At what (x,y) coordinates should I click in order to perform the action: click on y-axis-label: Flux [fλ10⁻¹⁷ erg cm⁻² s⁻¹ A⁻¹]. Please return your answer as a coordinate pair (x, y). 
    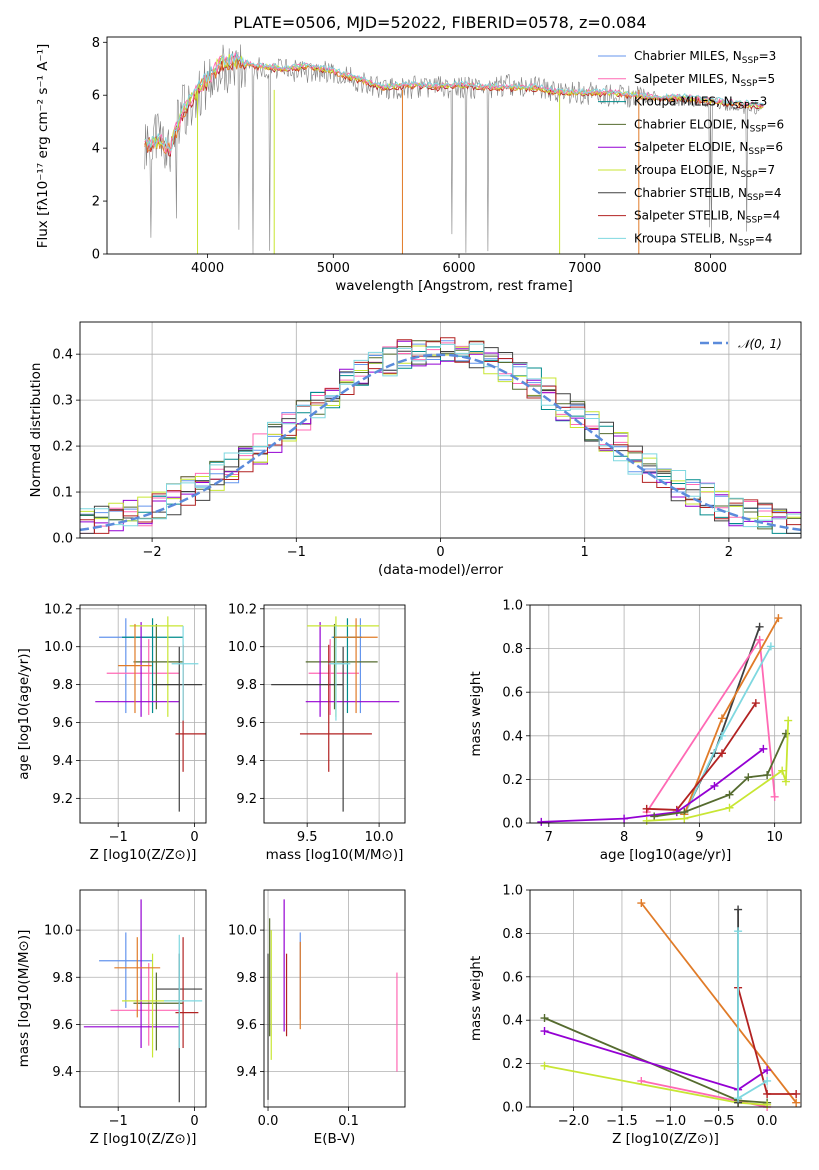
    Looking at the image, I should click on (43, 146).